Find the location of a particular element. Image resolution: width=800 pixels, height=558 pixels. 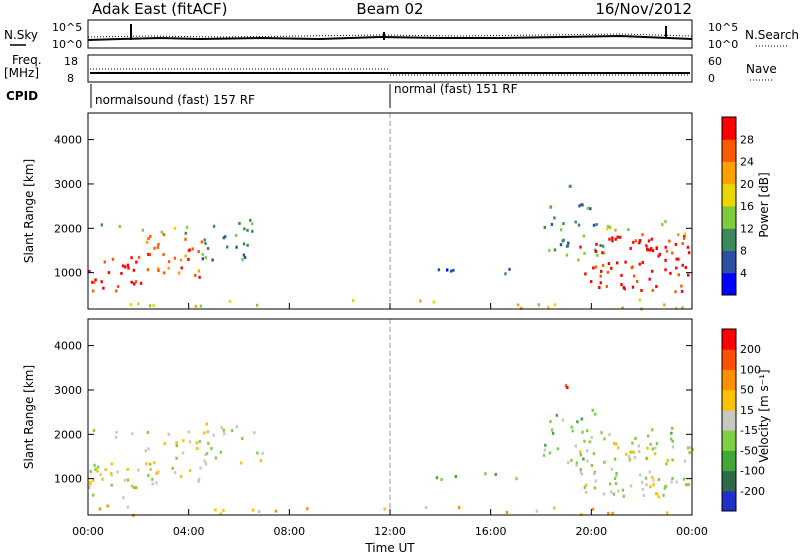

colorbar-tick-label: -200 is located at coordinates (752, 491).